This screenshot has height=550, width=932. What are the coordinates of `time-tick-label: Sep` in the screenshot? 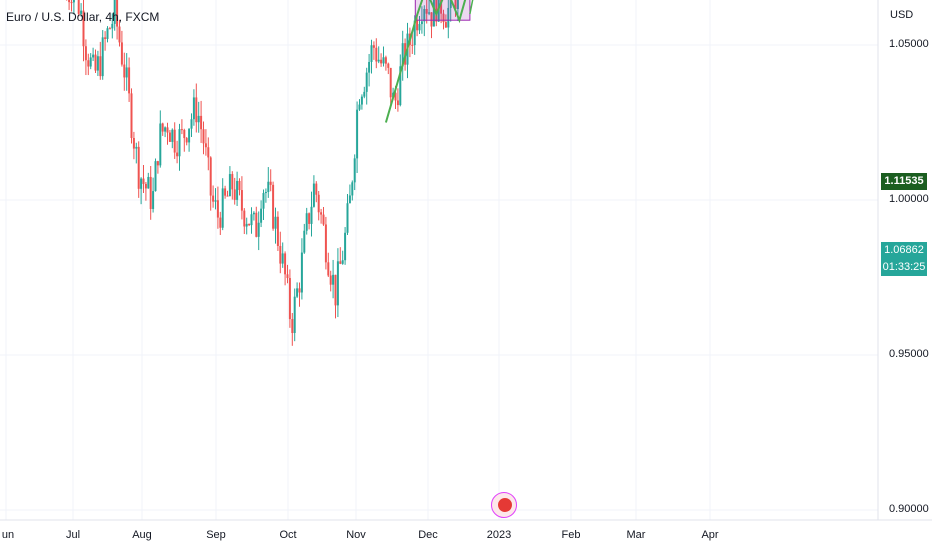 It's located at (216, 535).